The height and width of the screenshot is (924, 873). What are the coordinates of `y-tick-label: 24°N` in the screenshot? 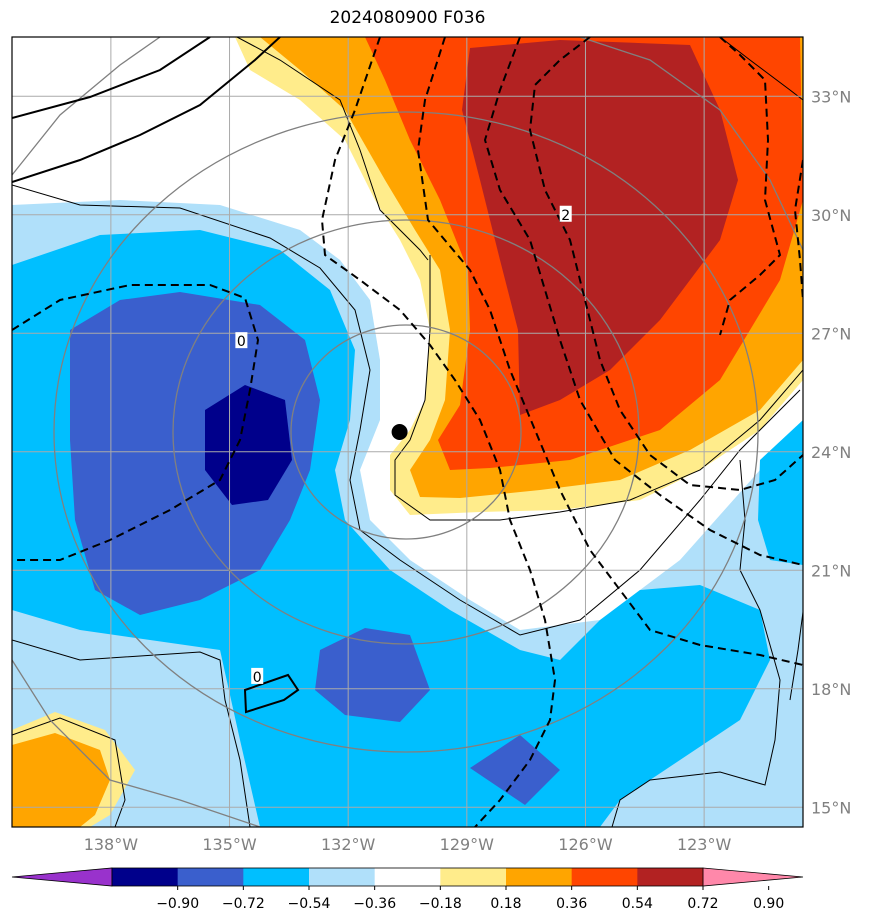 It's located at (831, 452).